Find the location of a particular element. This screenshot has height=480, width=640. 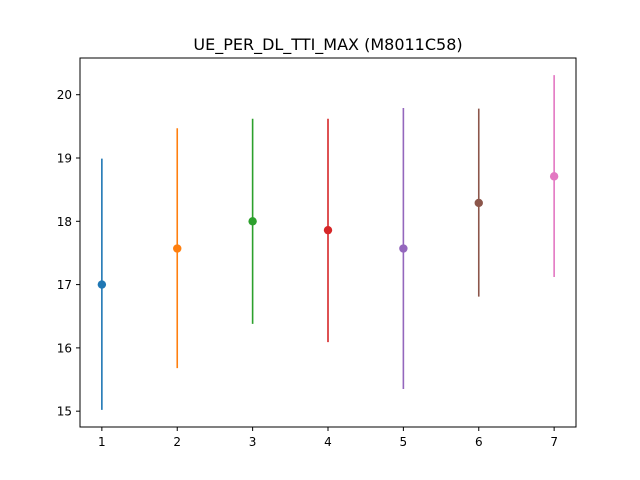

x-tick-label-6: 6 is located at coordinates (479, 442).